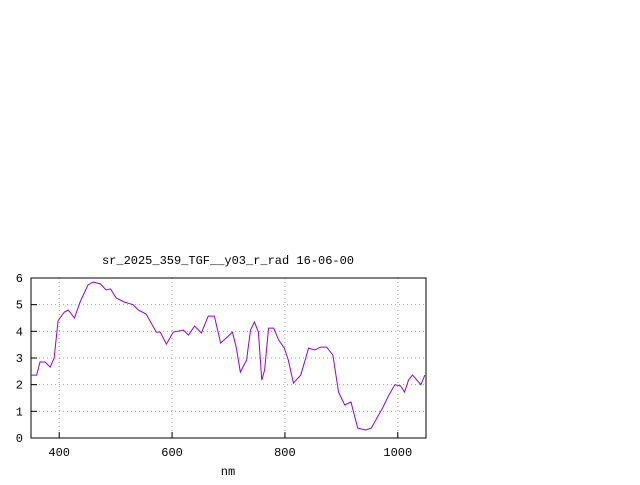  What do you see at coordinates (19, 386) in the screenshot?
I see `y-tick-label: 2` at bounding box center [19, 386].